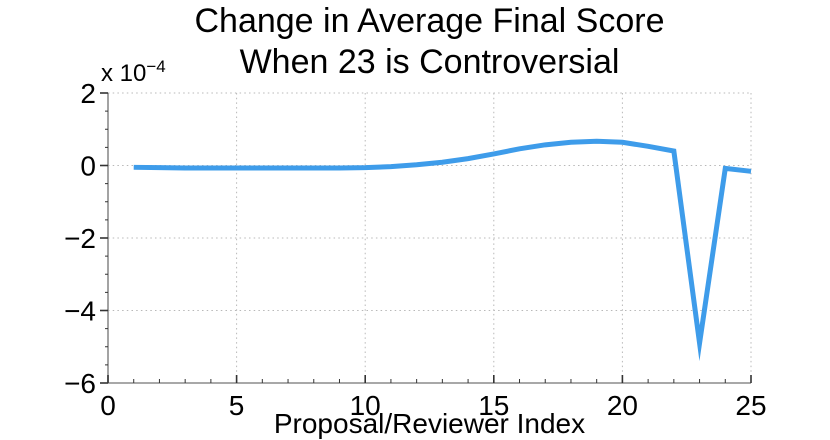  What do you see at coordinates (750, 405) in the screenshot?
I see `x-tick-label: 25` at bounding box center [750, 405].